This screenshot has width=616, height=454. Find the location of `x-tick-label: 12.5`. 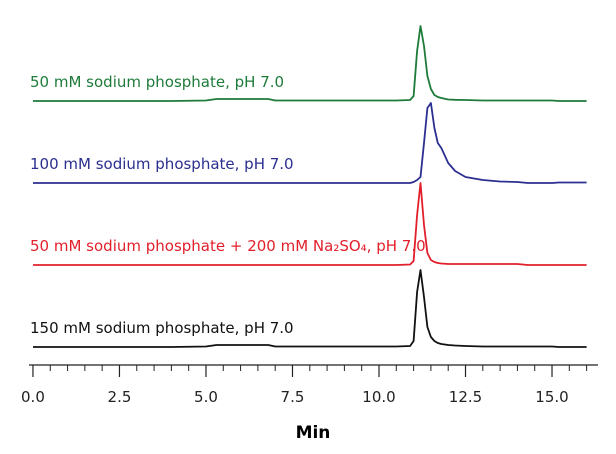

x-tick-label: 12.5 is located at coordinates (465, 397).